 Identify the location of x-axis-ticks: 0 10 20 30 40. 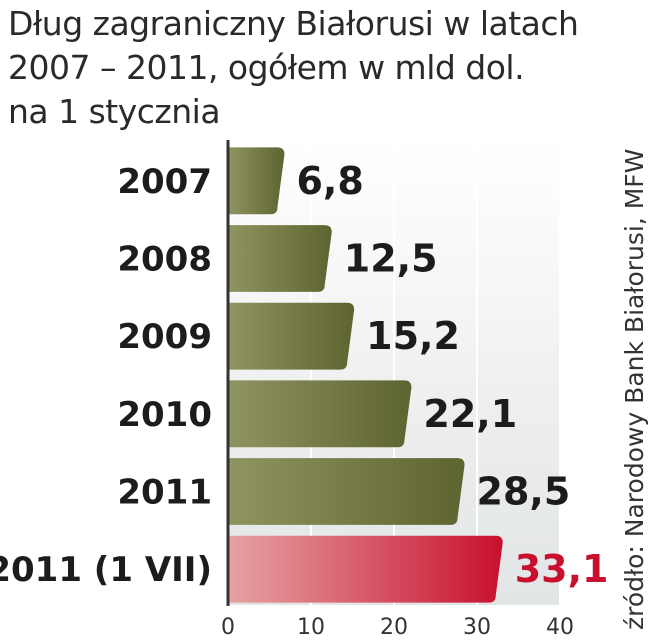
(397, 627).